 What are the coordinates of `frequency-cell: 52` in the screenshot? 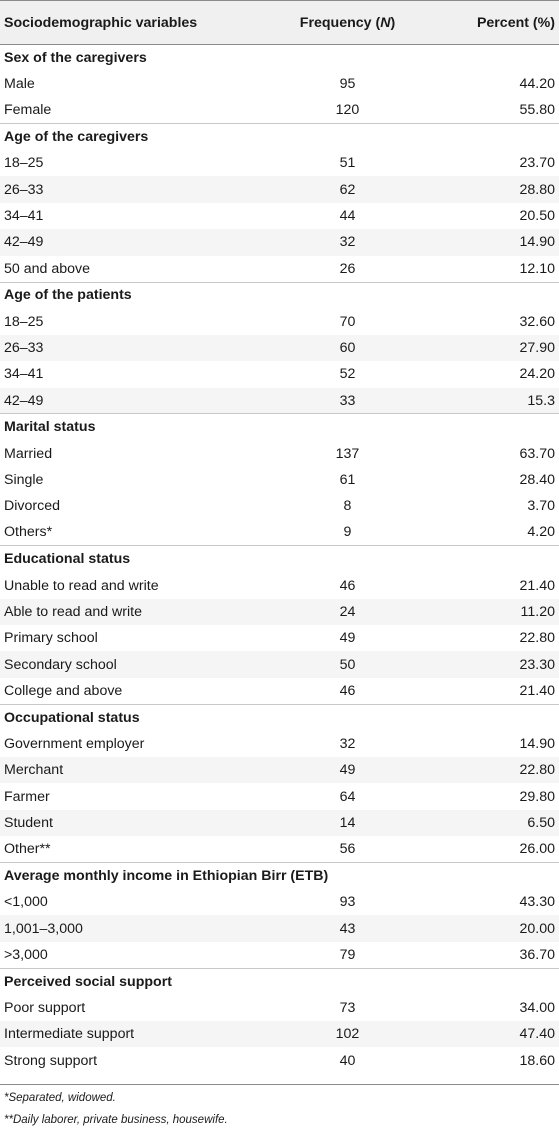 It's located at (347, 374).